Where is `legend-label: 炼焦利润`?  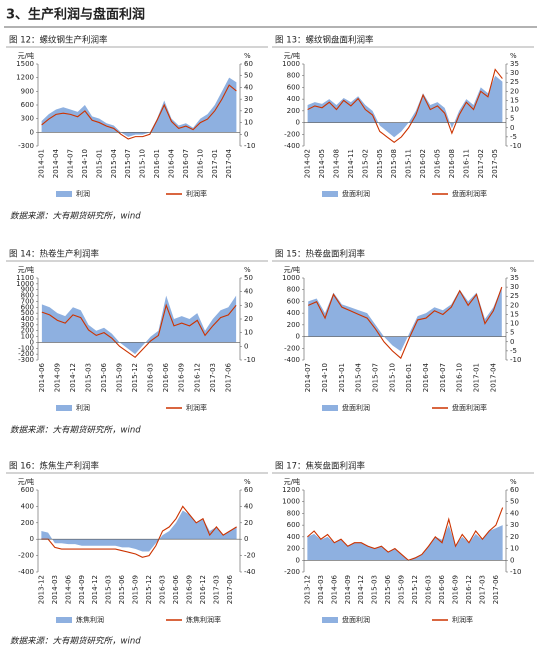
legend-label: 炼焦利润 is located at coordinates (90, 619).